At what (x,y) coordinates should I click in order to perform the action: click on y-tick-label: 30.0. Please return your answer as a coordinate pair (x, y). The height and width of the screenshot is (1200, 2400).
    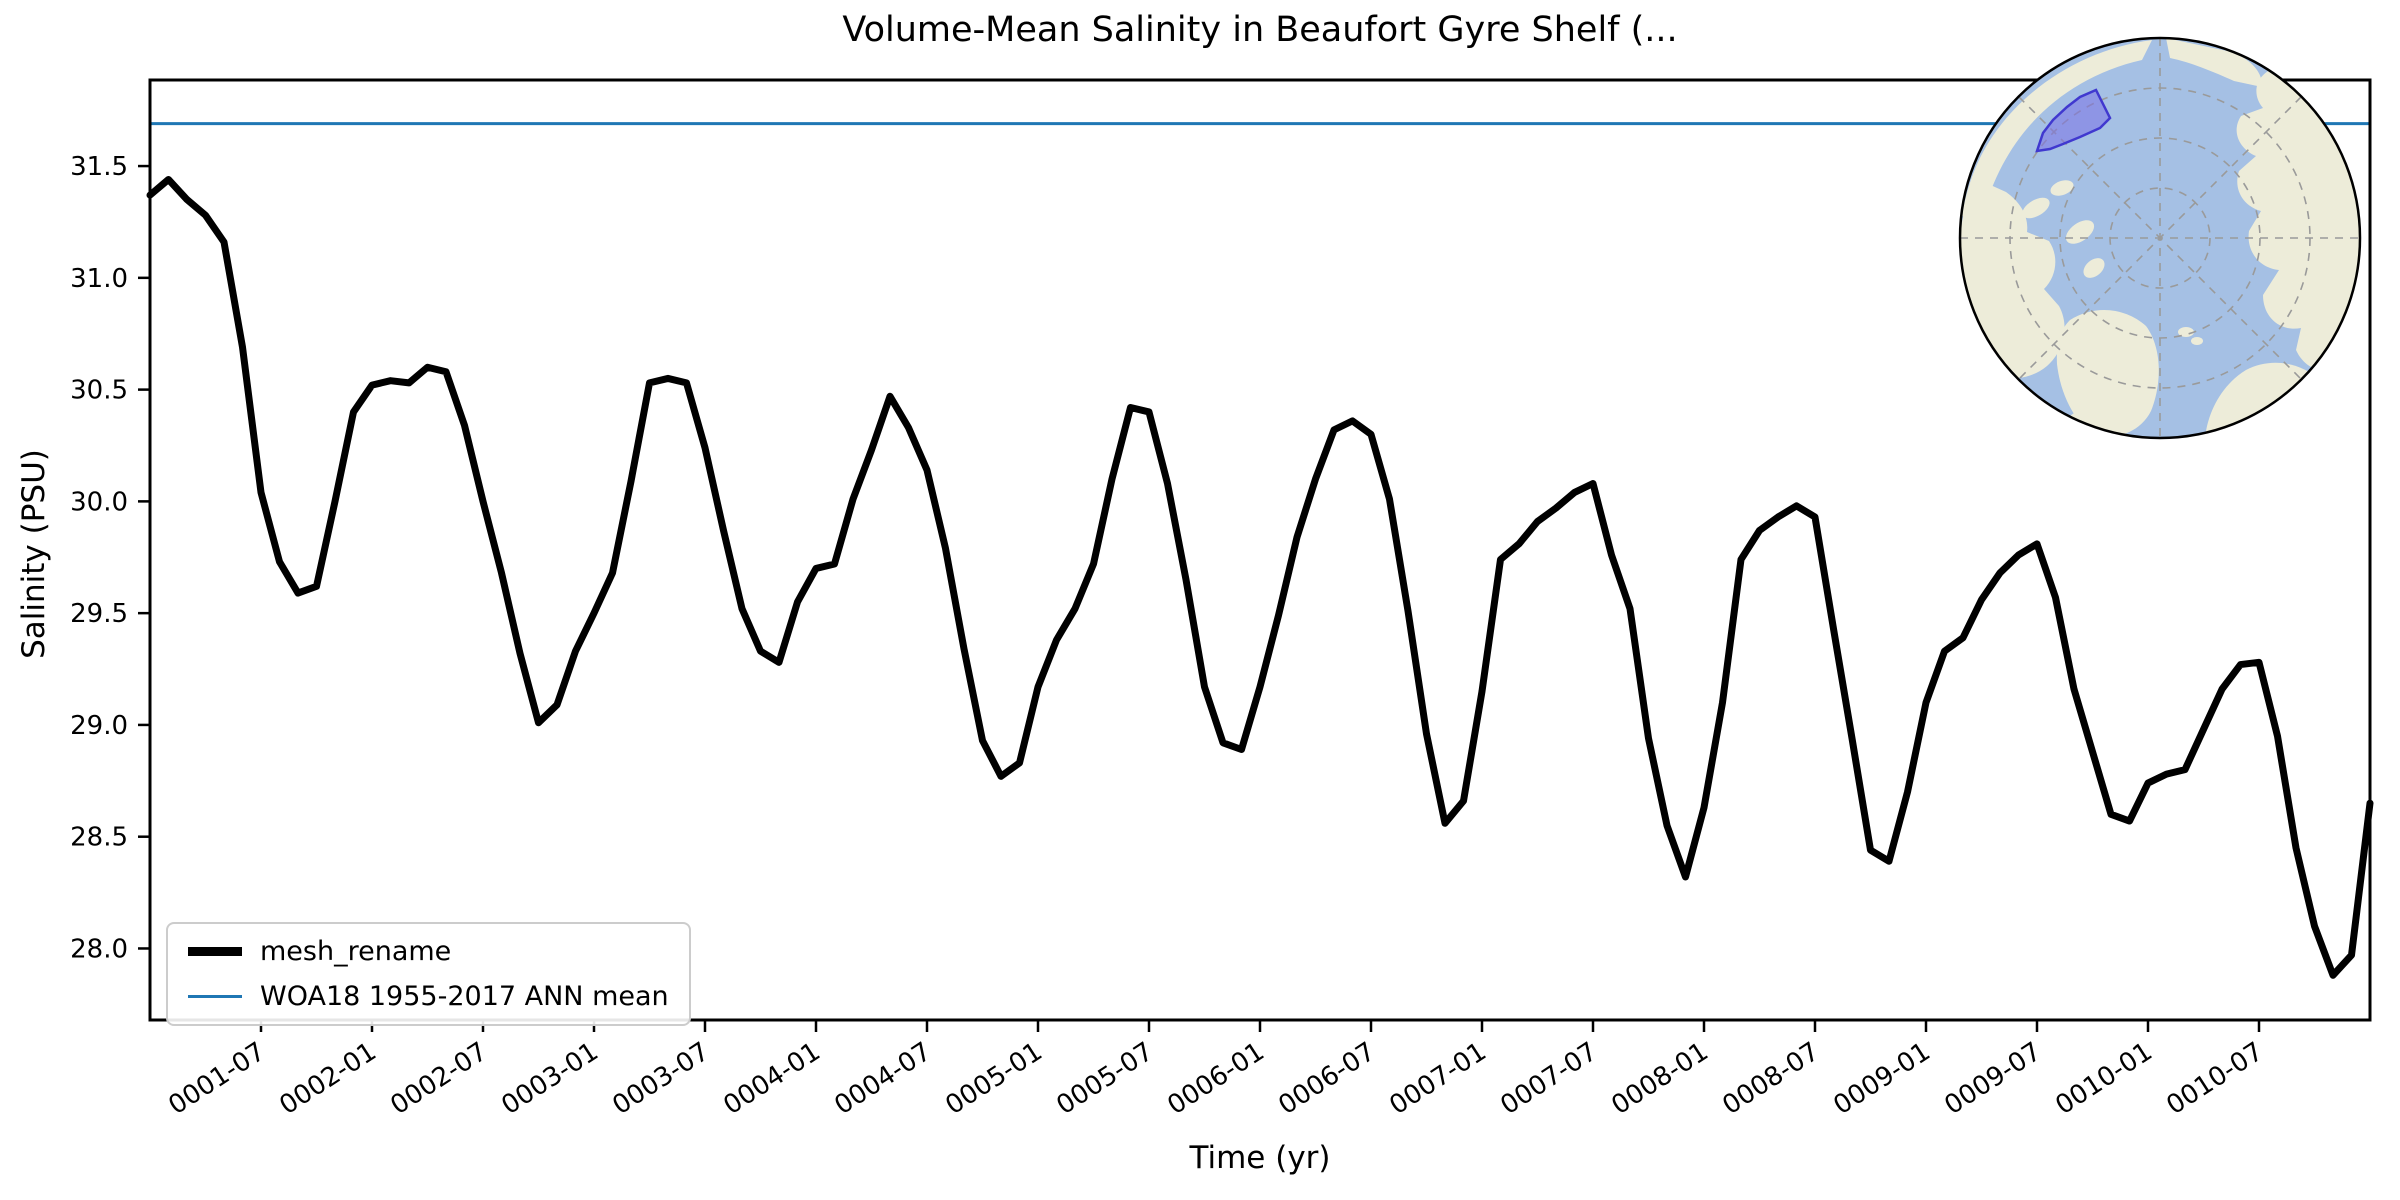
    Looking at the image, I should click on (99, 502).